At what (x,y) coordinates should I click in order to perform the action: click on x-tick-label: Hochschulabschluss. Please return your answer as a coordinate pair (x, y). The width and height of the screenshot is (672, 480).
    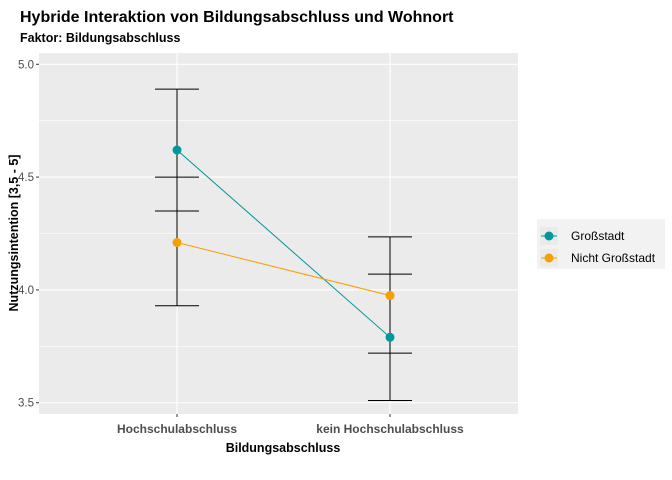
    Looking at the image, I should click on (177, 429).